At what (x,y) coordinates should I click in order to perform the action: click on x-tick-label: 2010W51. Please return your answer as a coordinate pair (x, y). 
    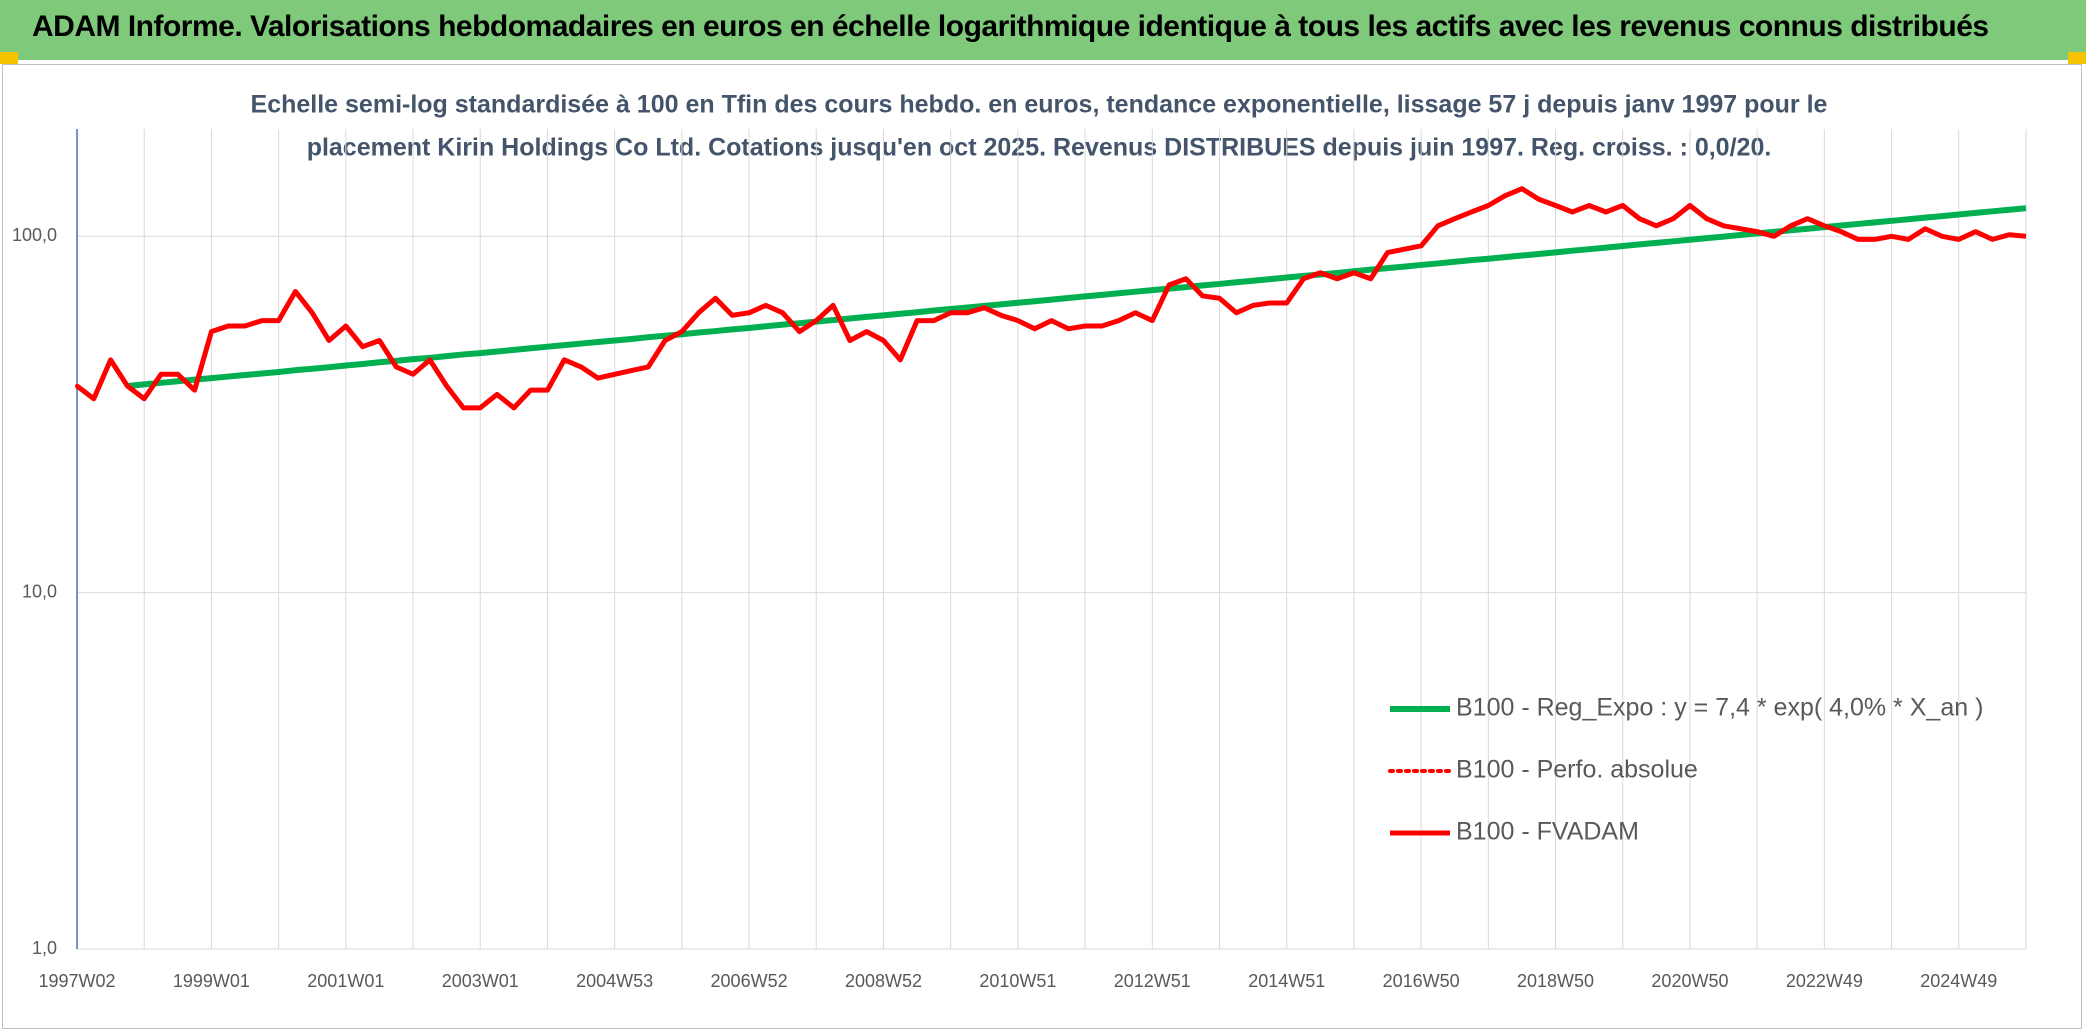
    Looking at the image, I should click on (1017, 981).